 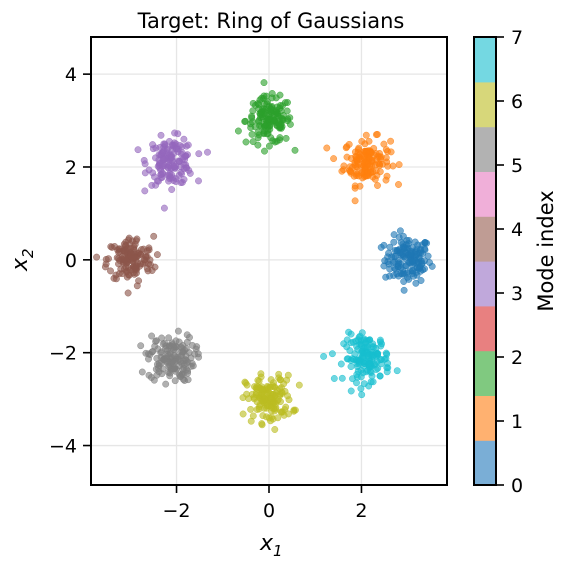 What do you see at coordinates (70, 261) in the screenshot?
I see `y-axis-ticks: −4 −2 0 2 4` at bounding box center [70, 261].